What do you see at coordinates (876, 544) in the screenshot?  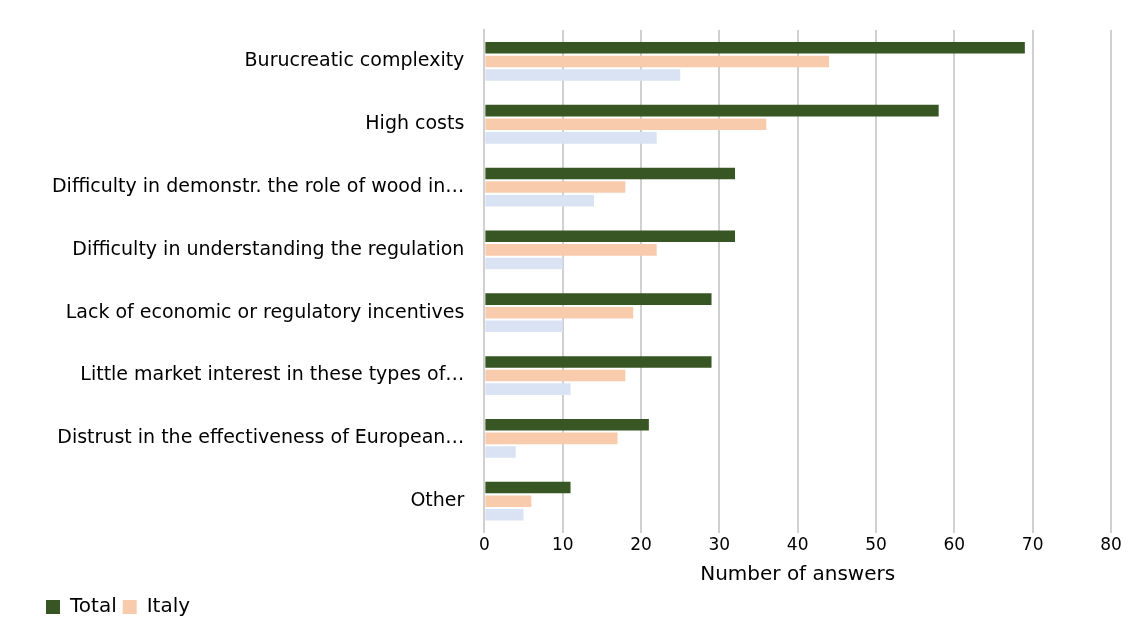 I see `x-tick-label: 50` at bounding box center [876, 544].